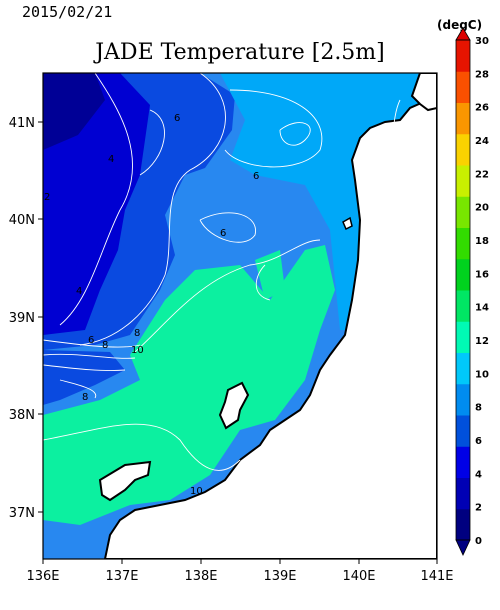  What do you see at coordinates (47, 197) in the screenshot?
I see `contour-label: 2` at bounding box center [47, 197].